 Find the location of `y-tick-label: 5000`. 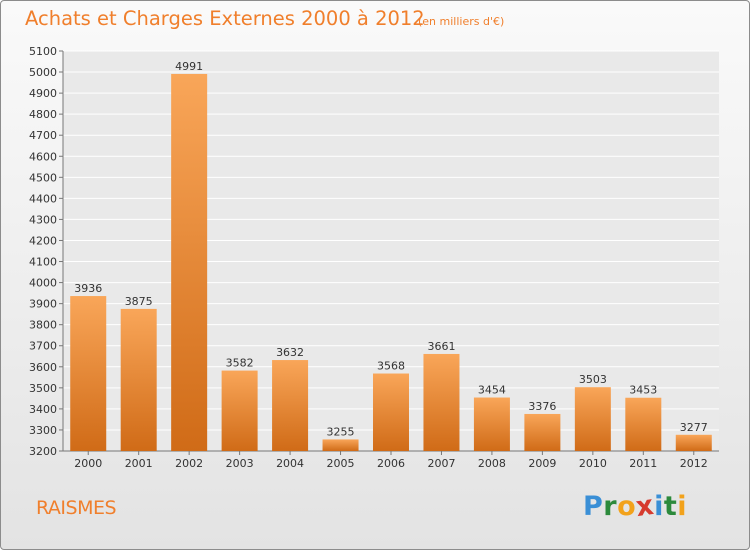

y-tick-label: 5000 is located at coordinates (43, 72).